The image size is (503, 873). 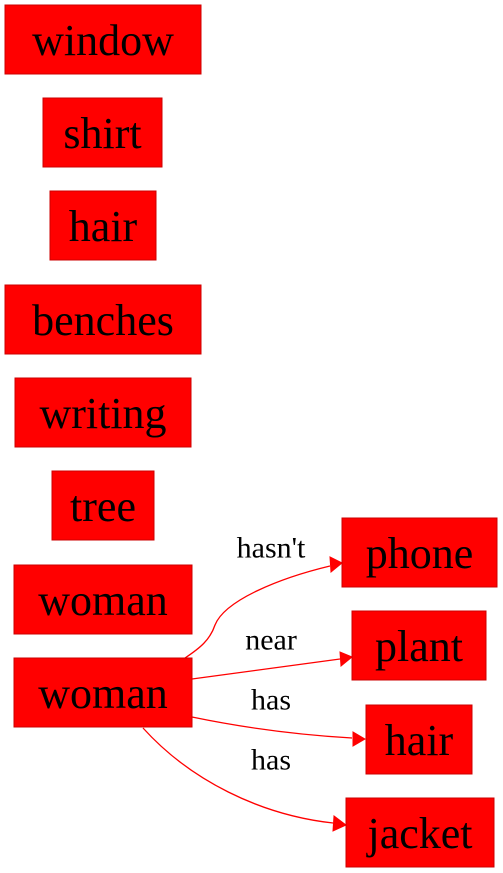 I want to click on node-label: phone, so click(x=420, y=553).